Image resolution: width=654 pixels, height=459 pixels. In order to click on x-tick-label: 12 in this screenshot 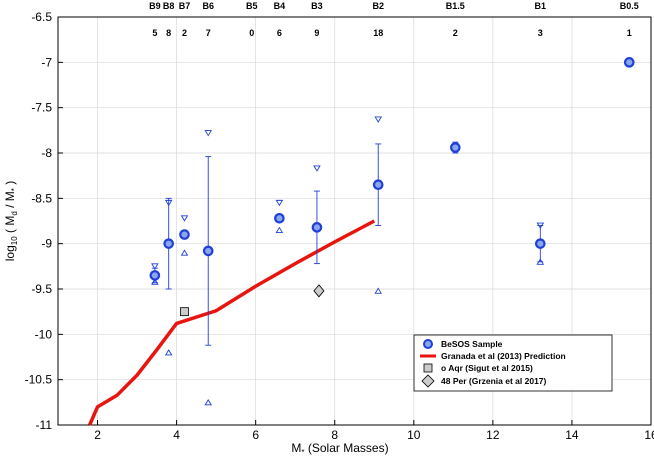, I will do `click(493, 435)`.